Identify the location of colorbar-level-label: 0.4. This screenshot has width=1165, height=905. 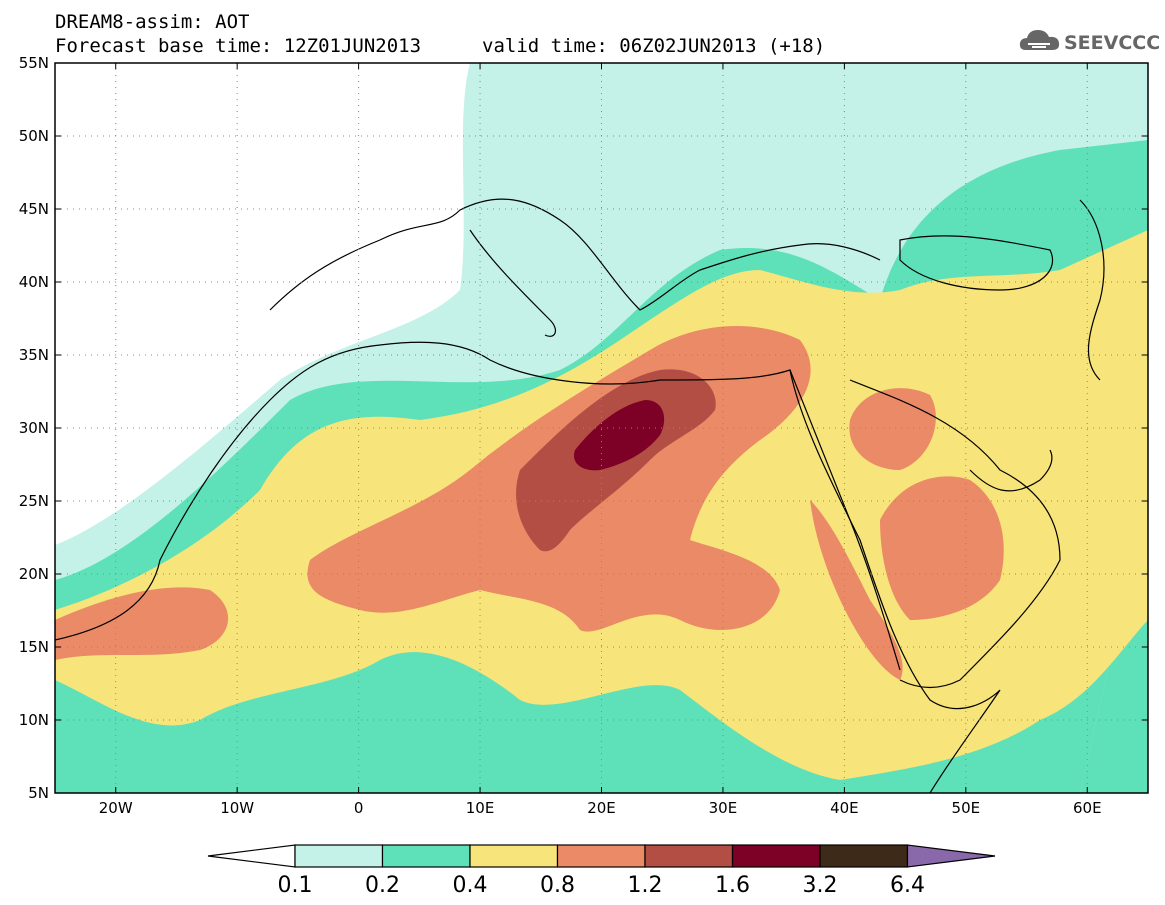
(470, 885).